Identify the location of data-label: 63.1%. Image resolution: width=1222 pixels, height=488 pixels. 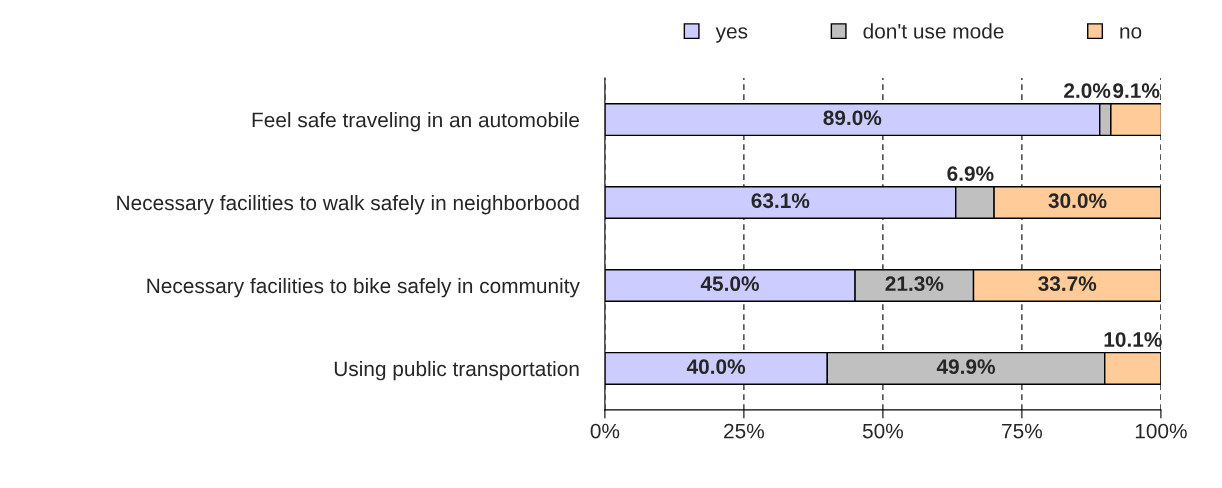
(780, 201).